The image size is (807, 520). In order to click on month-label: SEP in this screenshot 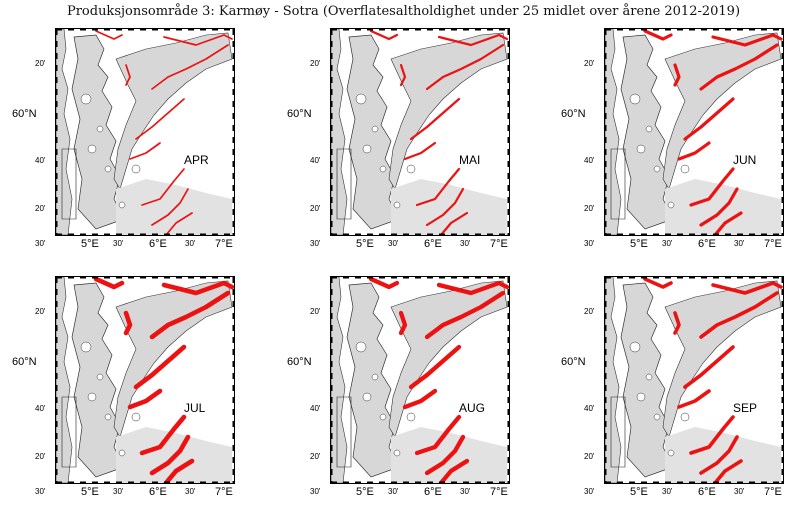, I will do `click(745, 408)`.